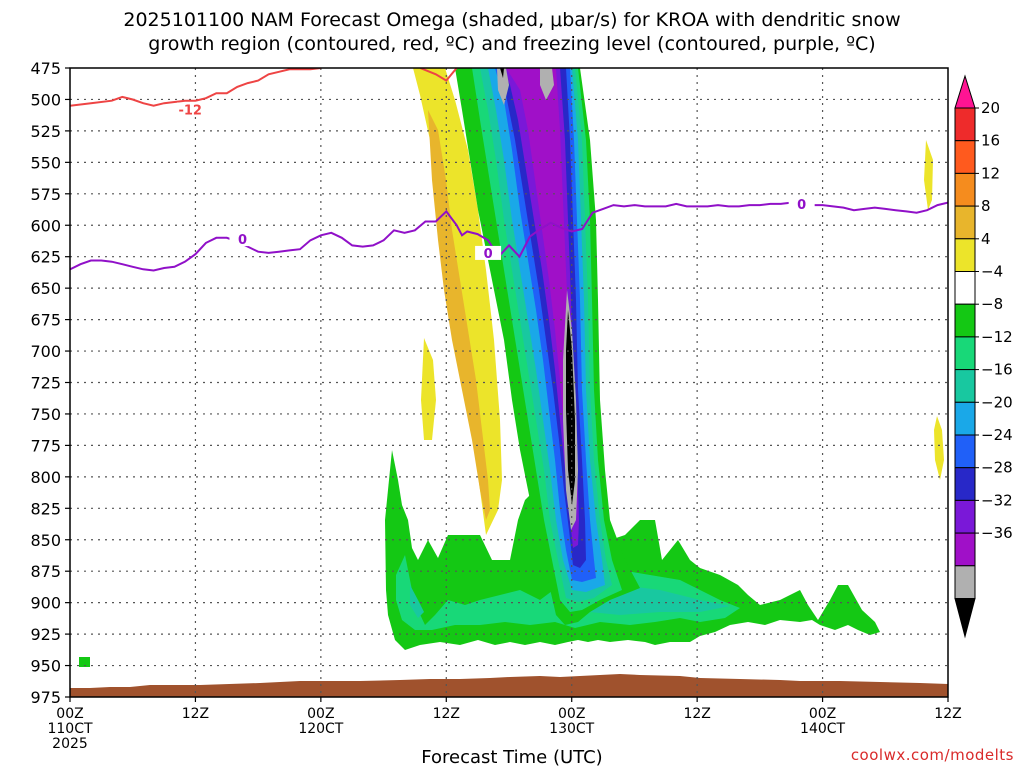 The image size is (1024, 768). I want to click on colorbar-label: −12, so click(997, 337).